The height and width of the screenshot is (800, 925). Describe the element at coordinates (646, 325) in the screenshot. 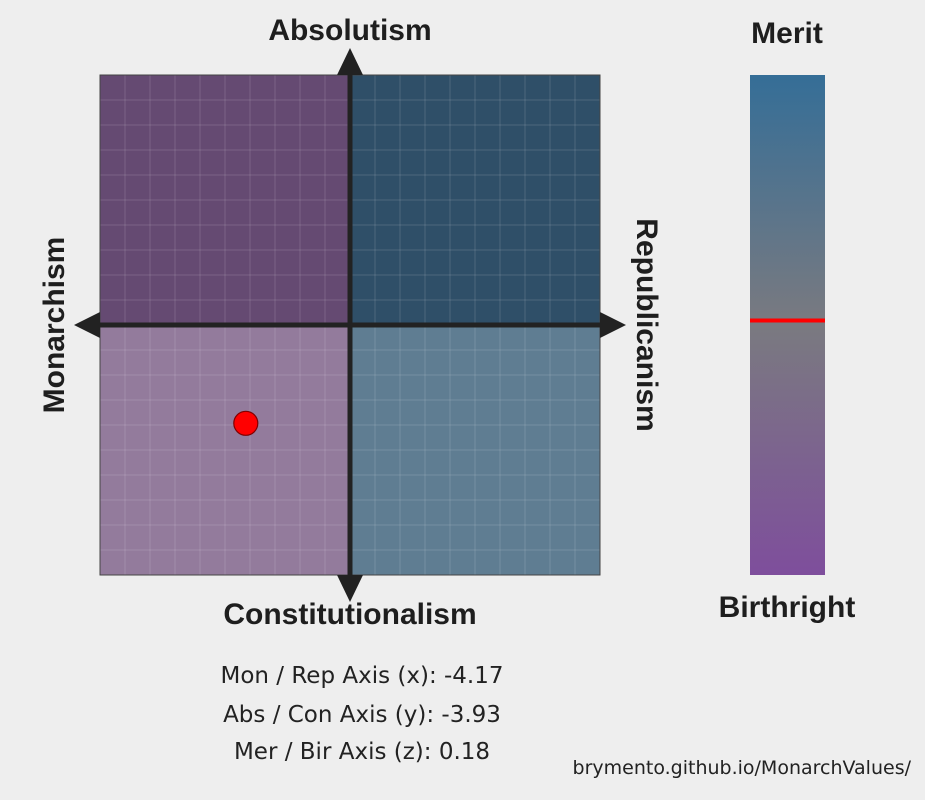

I see `axis-label-right: Republicanism` at that location.